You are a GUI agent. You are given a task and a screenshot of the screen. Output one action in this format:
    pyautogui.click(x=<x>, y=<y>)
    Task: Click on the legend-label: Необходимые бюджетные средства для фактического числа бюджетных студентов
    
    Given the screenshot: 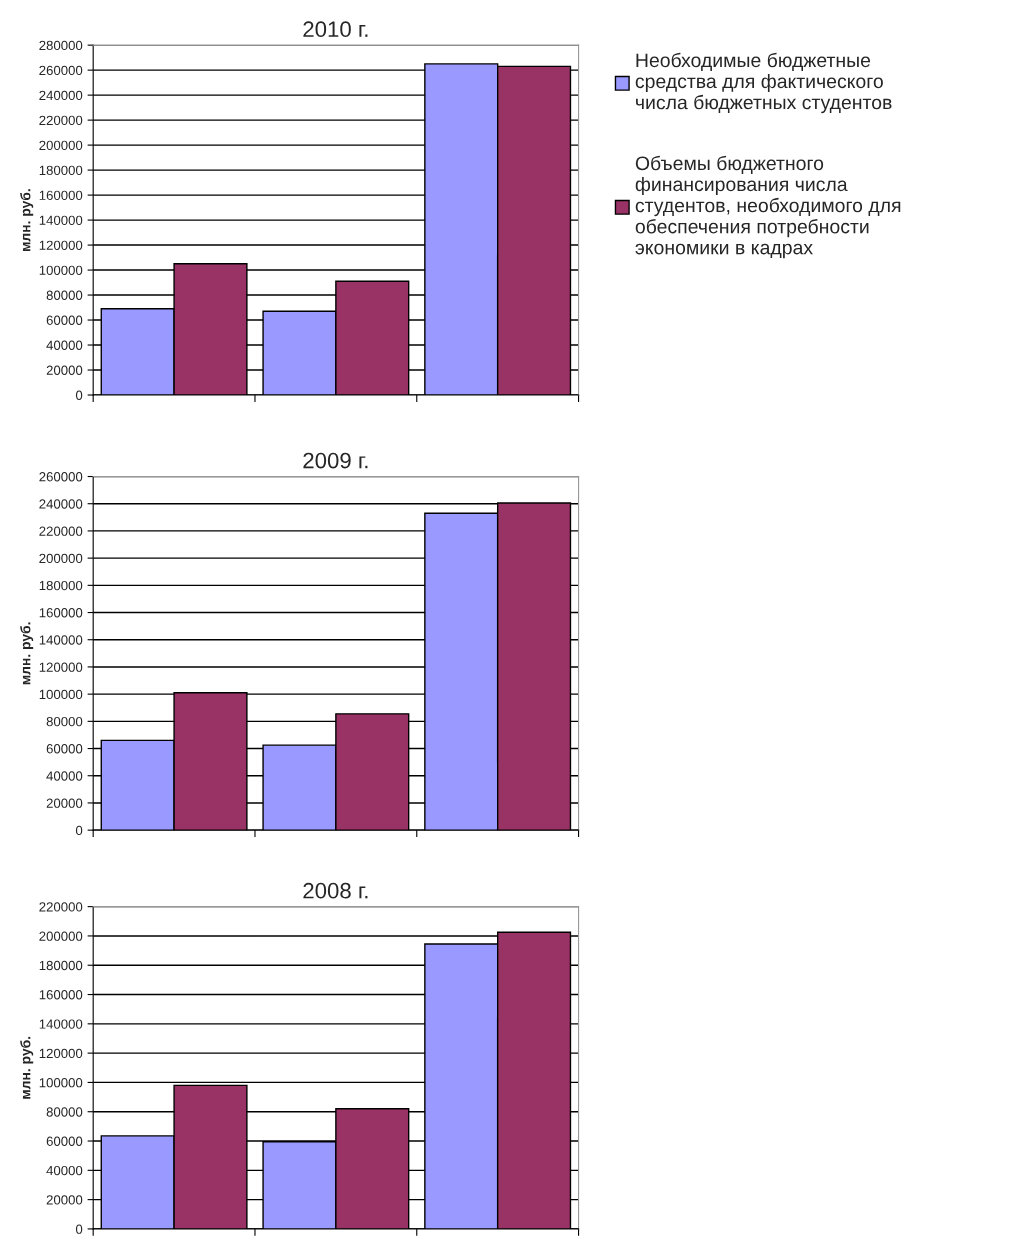 What is the action you would take?
    pyautogui.click(x=763, y=83)
    